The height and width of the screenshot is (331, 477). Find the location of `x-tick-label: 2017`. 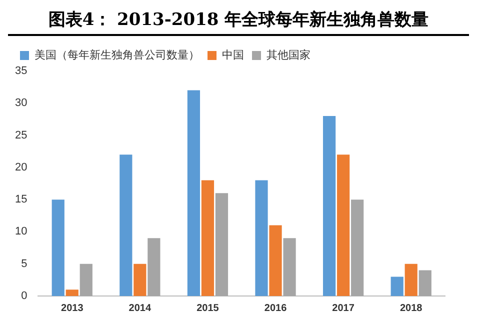

x-tick-label: 2017 is located at coordinates (343, 308).